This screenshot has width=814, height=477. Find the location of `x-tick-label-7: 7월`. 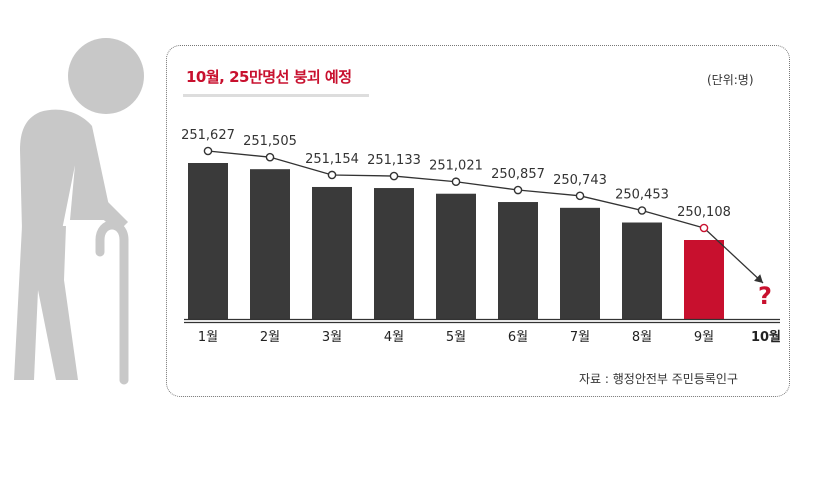

x-tick-label-7: 7월 is located at coordinates (580, 337).